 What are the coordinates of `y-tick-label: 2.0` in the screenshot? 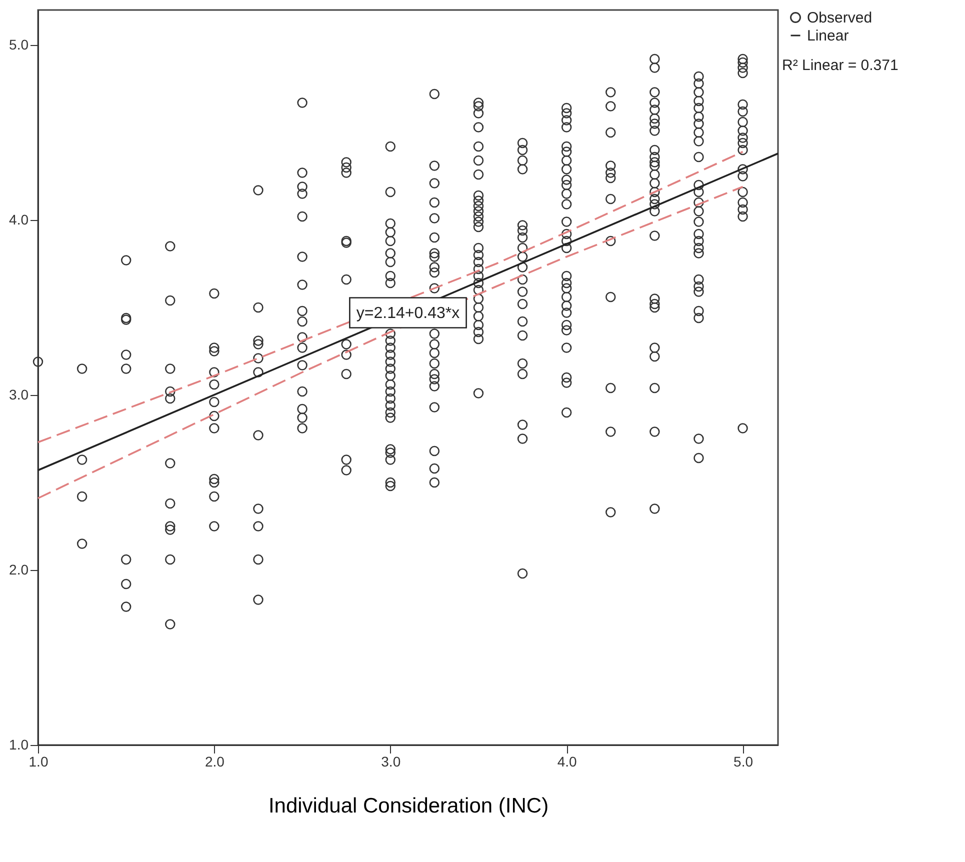 It's located at (19, 570).